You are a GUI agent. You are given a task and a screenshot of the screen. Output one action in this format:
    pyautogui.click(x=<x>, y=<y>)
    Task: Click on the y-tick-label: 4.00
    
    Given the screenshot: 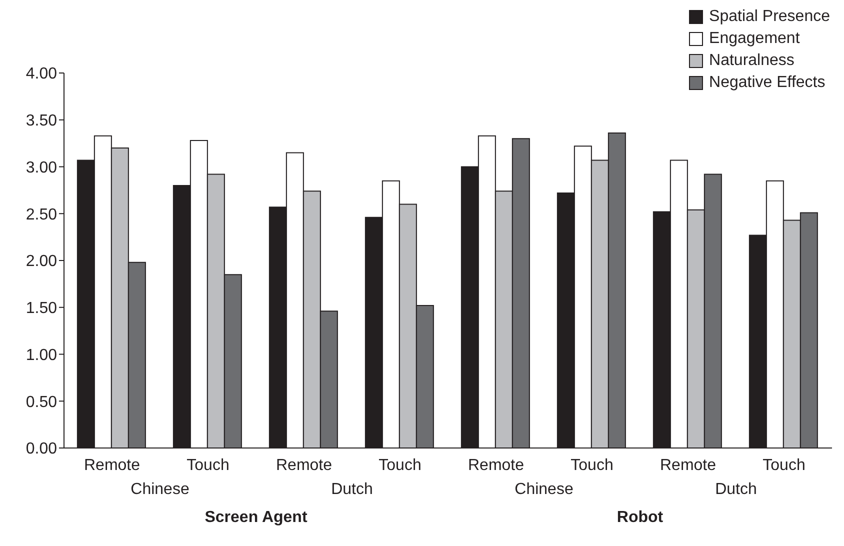 What is the action you would take?
    pyautogui.click(x=42, y=74)
    